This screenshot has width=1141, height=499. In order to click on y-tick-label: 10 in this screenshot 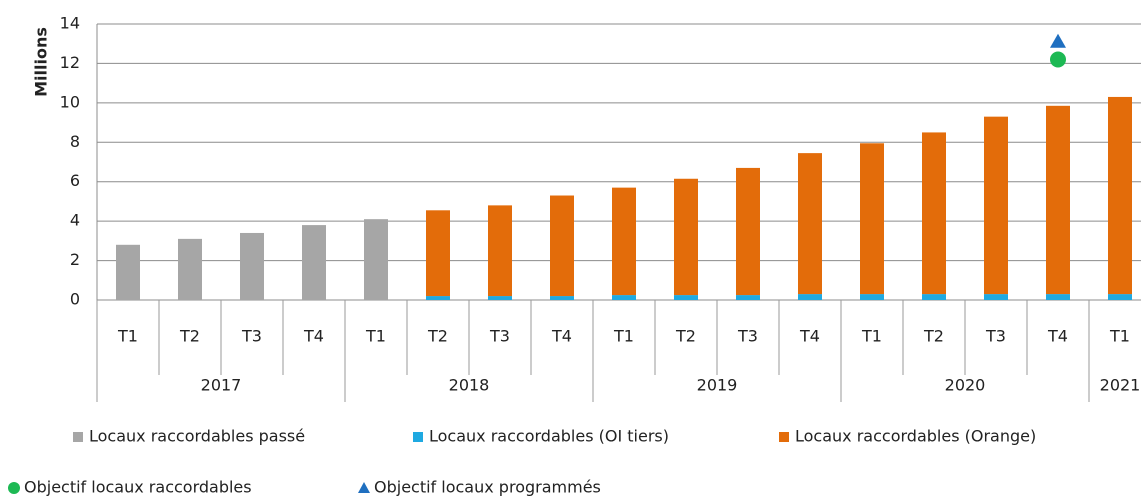, I will do `click(70, 101)`.